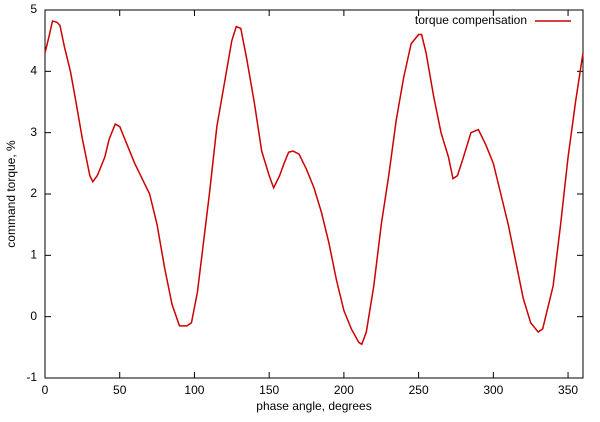 The image size is (600, 422). What do you see at coordinates (568, 390) in the screenshot?
I see `x-tick-label: 350` at bounding box center [568, 390].